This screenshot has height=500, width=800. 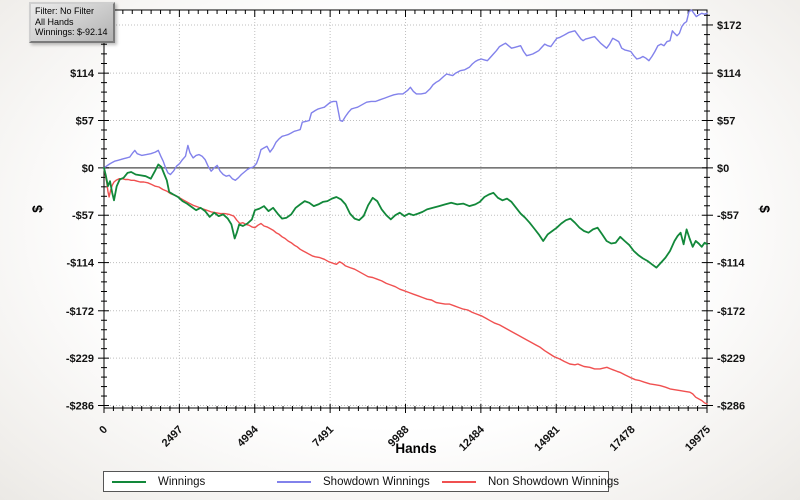 What do you see at coordinates (37, 209) in the screenshot?
I see `y-axis-title-left: $` at bounding box center [37, 209].